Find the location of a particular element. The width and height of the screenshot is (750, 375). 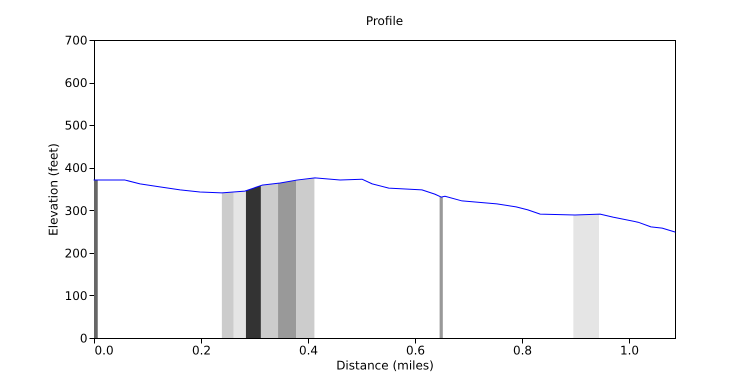

x-tick-label: 0.2 is located at coordinates (202, 351).